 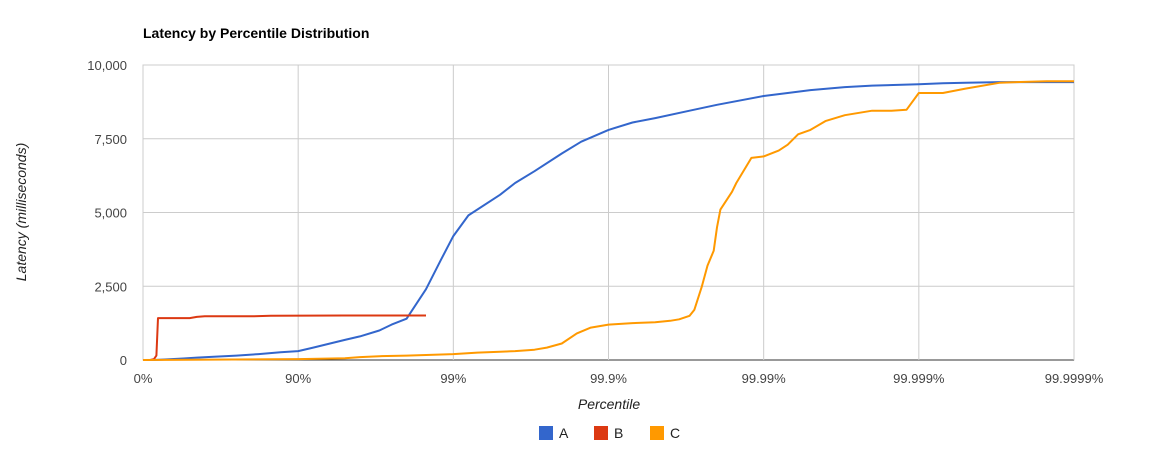 I want to click on x-axis-ticks: 0% 90% 99% 99.9% 99.99% 99.999% 99.9999%, so click(x=619, y=378).